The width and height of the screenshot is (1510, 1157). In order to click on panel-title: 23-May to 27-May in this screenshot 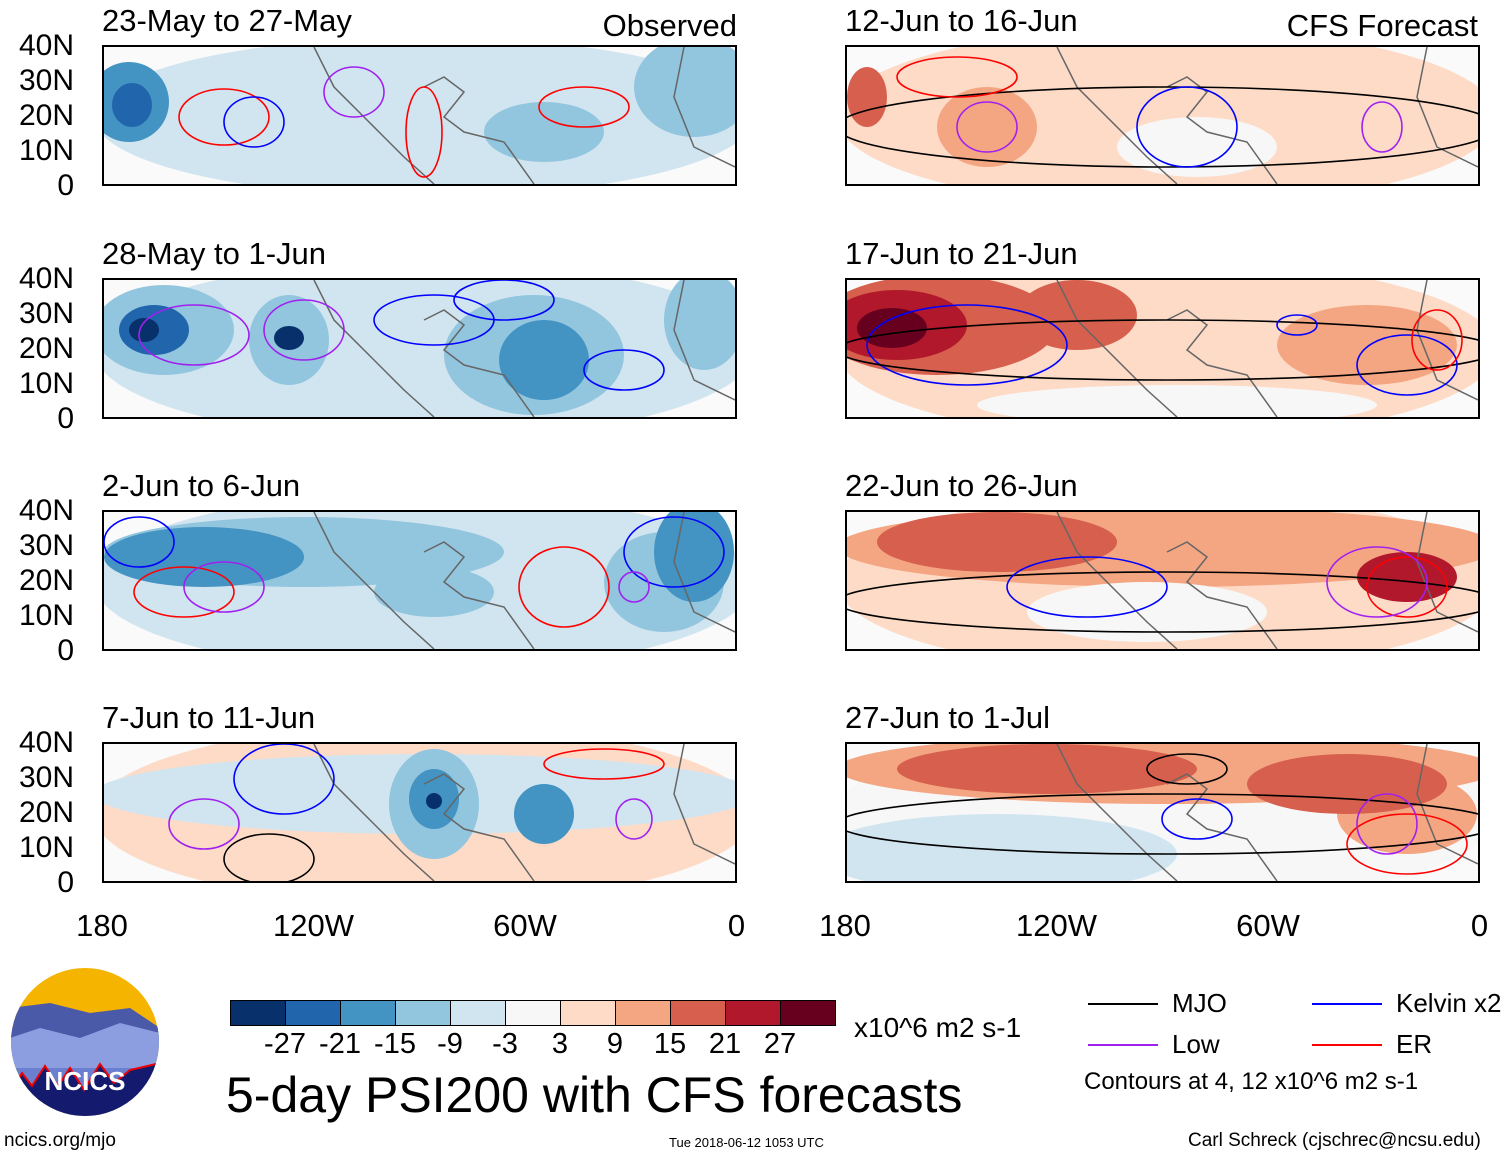, I will do `click(227, 20)`.